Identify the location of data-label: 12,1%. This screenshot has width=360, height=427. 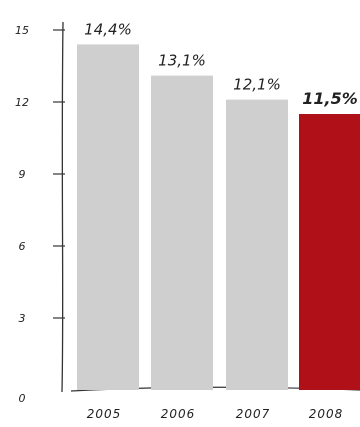
(257, 85).